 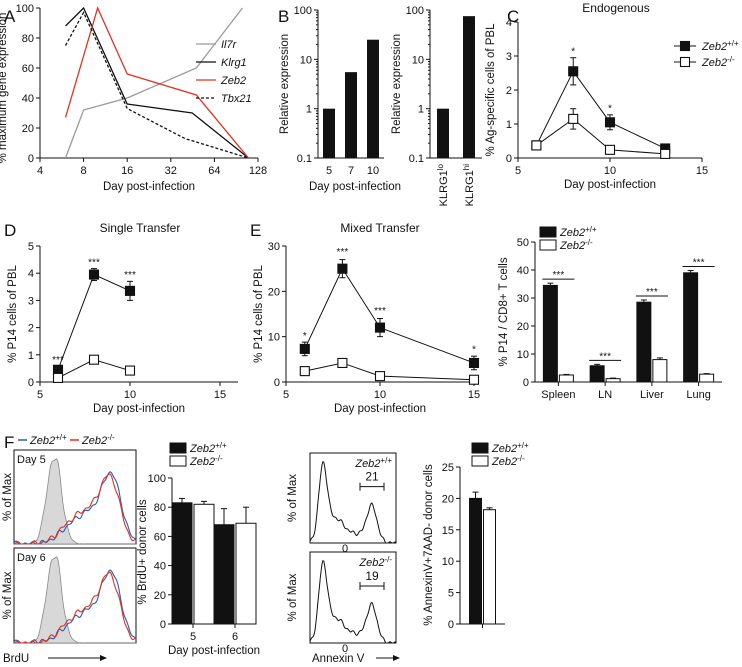 What do you see at coordinates (652, 292) in the screenshot?
I see `E2-significance: ***` at bounding box center [652, 292].